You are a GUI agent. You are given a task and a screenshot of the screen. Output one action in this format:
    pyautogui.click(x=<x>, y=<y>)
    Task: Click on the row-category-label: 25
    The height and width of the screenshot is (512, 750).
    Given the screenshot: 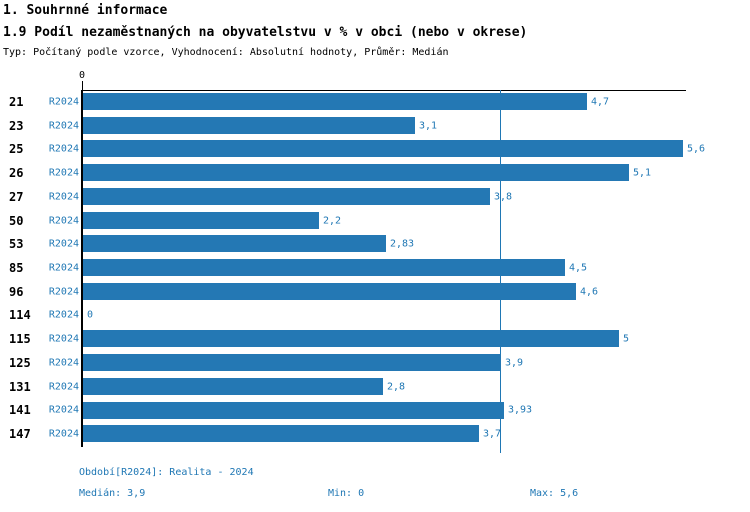 What is the action you would take?
    pyautogui.click(x=16, y=149)
    